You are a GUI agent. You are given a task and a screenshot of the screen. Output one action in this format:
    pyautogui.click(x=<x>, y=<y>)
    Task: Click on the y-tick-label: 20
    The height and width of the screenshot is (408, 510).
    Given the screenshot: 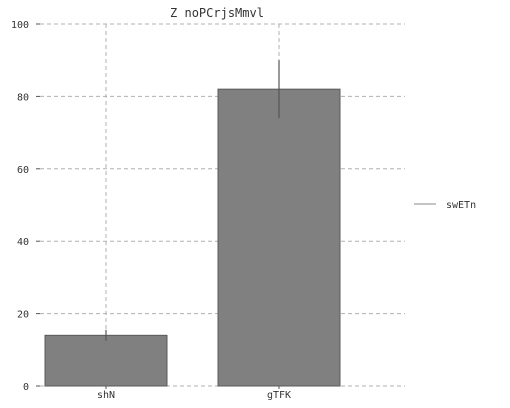 What is the action you would take?
    pyautogui.click(x=23, y=315)
    